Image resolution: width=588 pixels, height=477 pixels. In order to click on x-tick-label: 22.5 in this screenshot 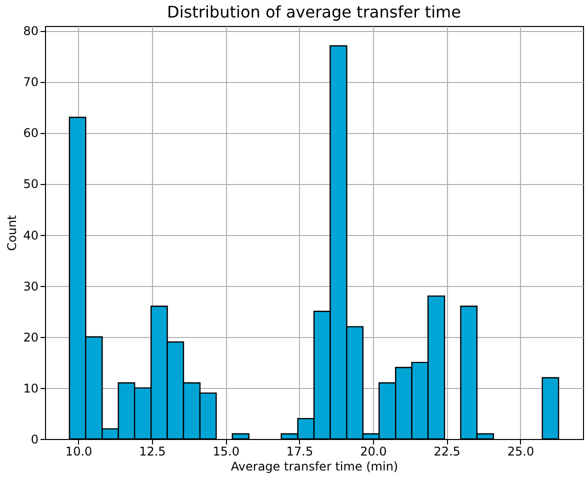, I will do `click(447, 451)`.